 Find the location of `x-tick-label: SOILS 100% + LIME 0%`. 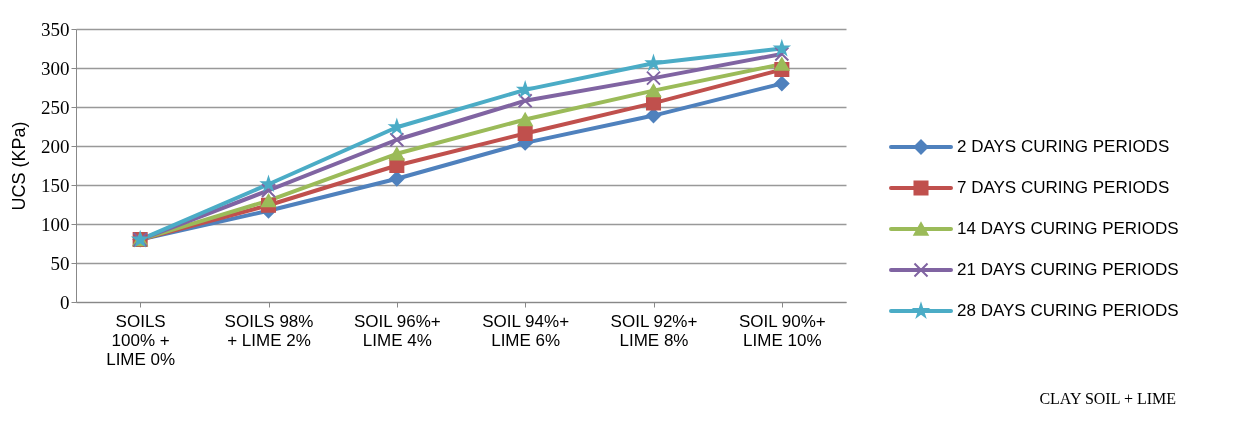

x-tick-label: SOILS 100% + LIME 0% is located at coordinates (141, 340).